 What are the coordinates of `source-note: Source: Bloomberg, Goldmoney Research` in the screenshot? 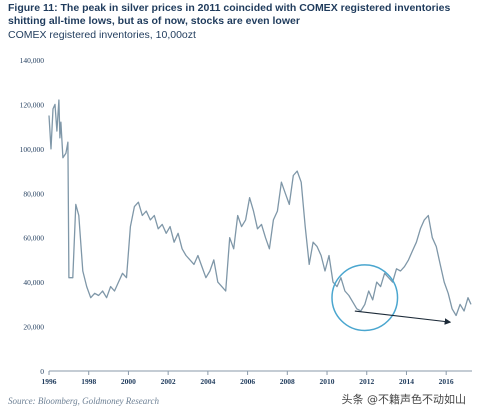 It's located at (83, 401).